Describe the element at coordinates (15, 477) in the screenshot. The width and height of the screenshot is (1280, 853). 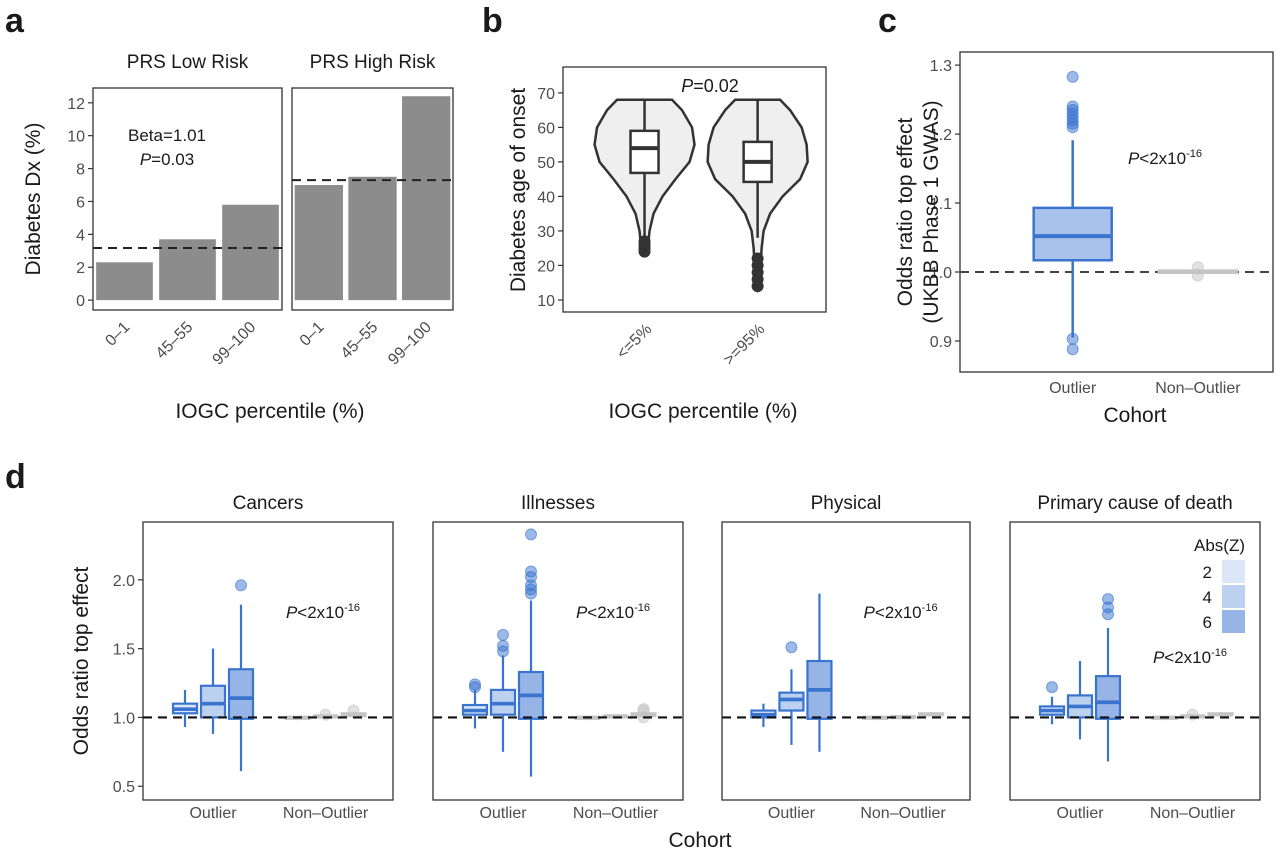
I see `panel-letter: d` at that location.